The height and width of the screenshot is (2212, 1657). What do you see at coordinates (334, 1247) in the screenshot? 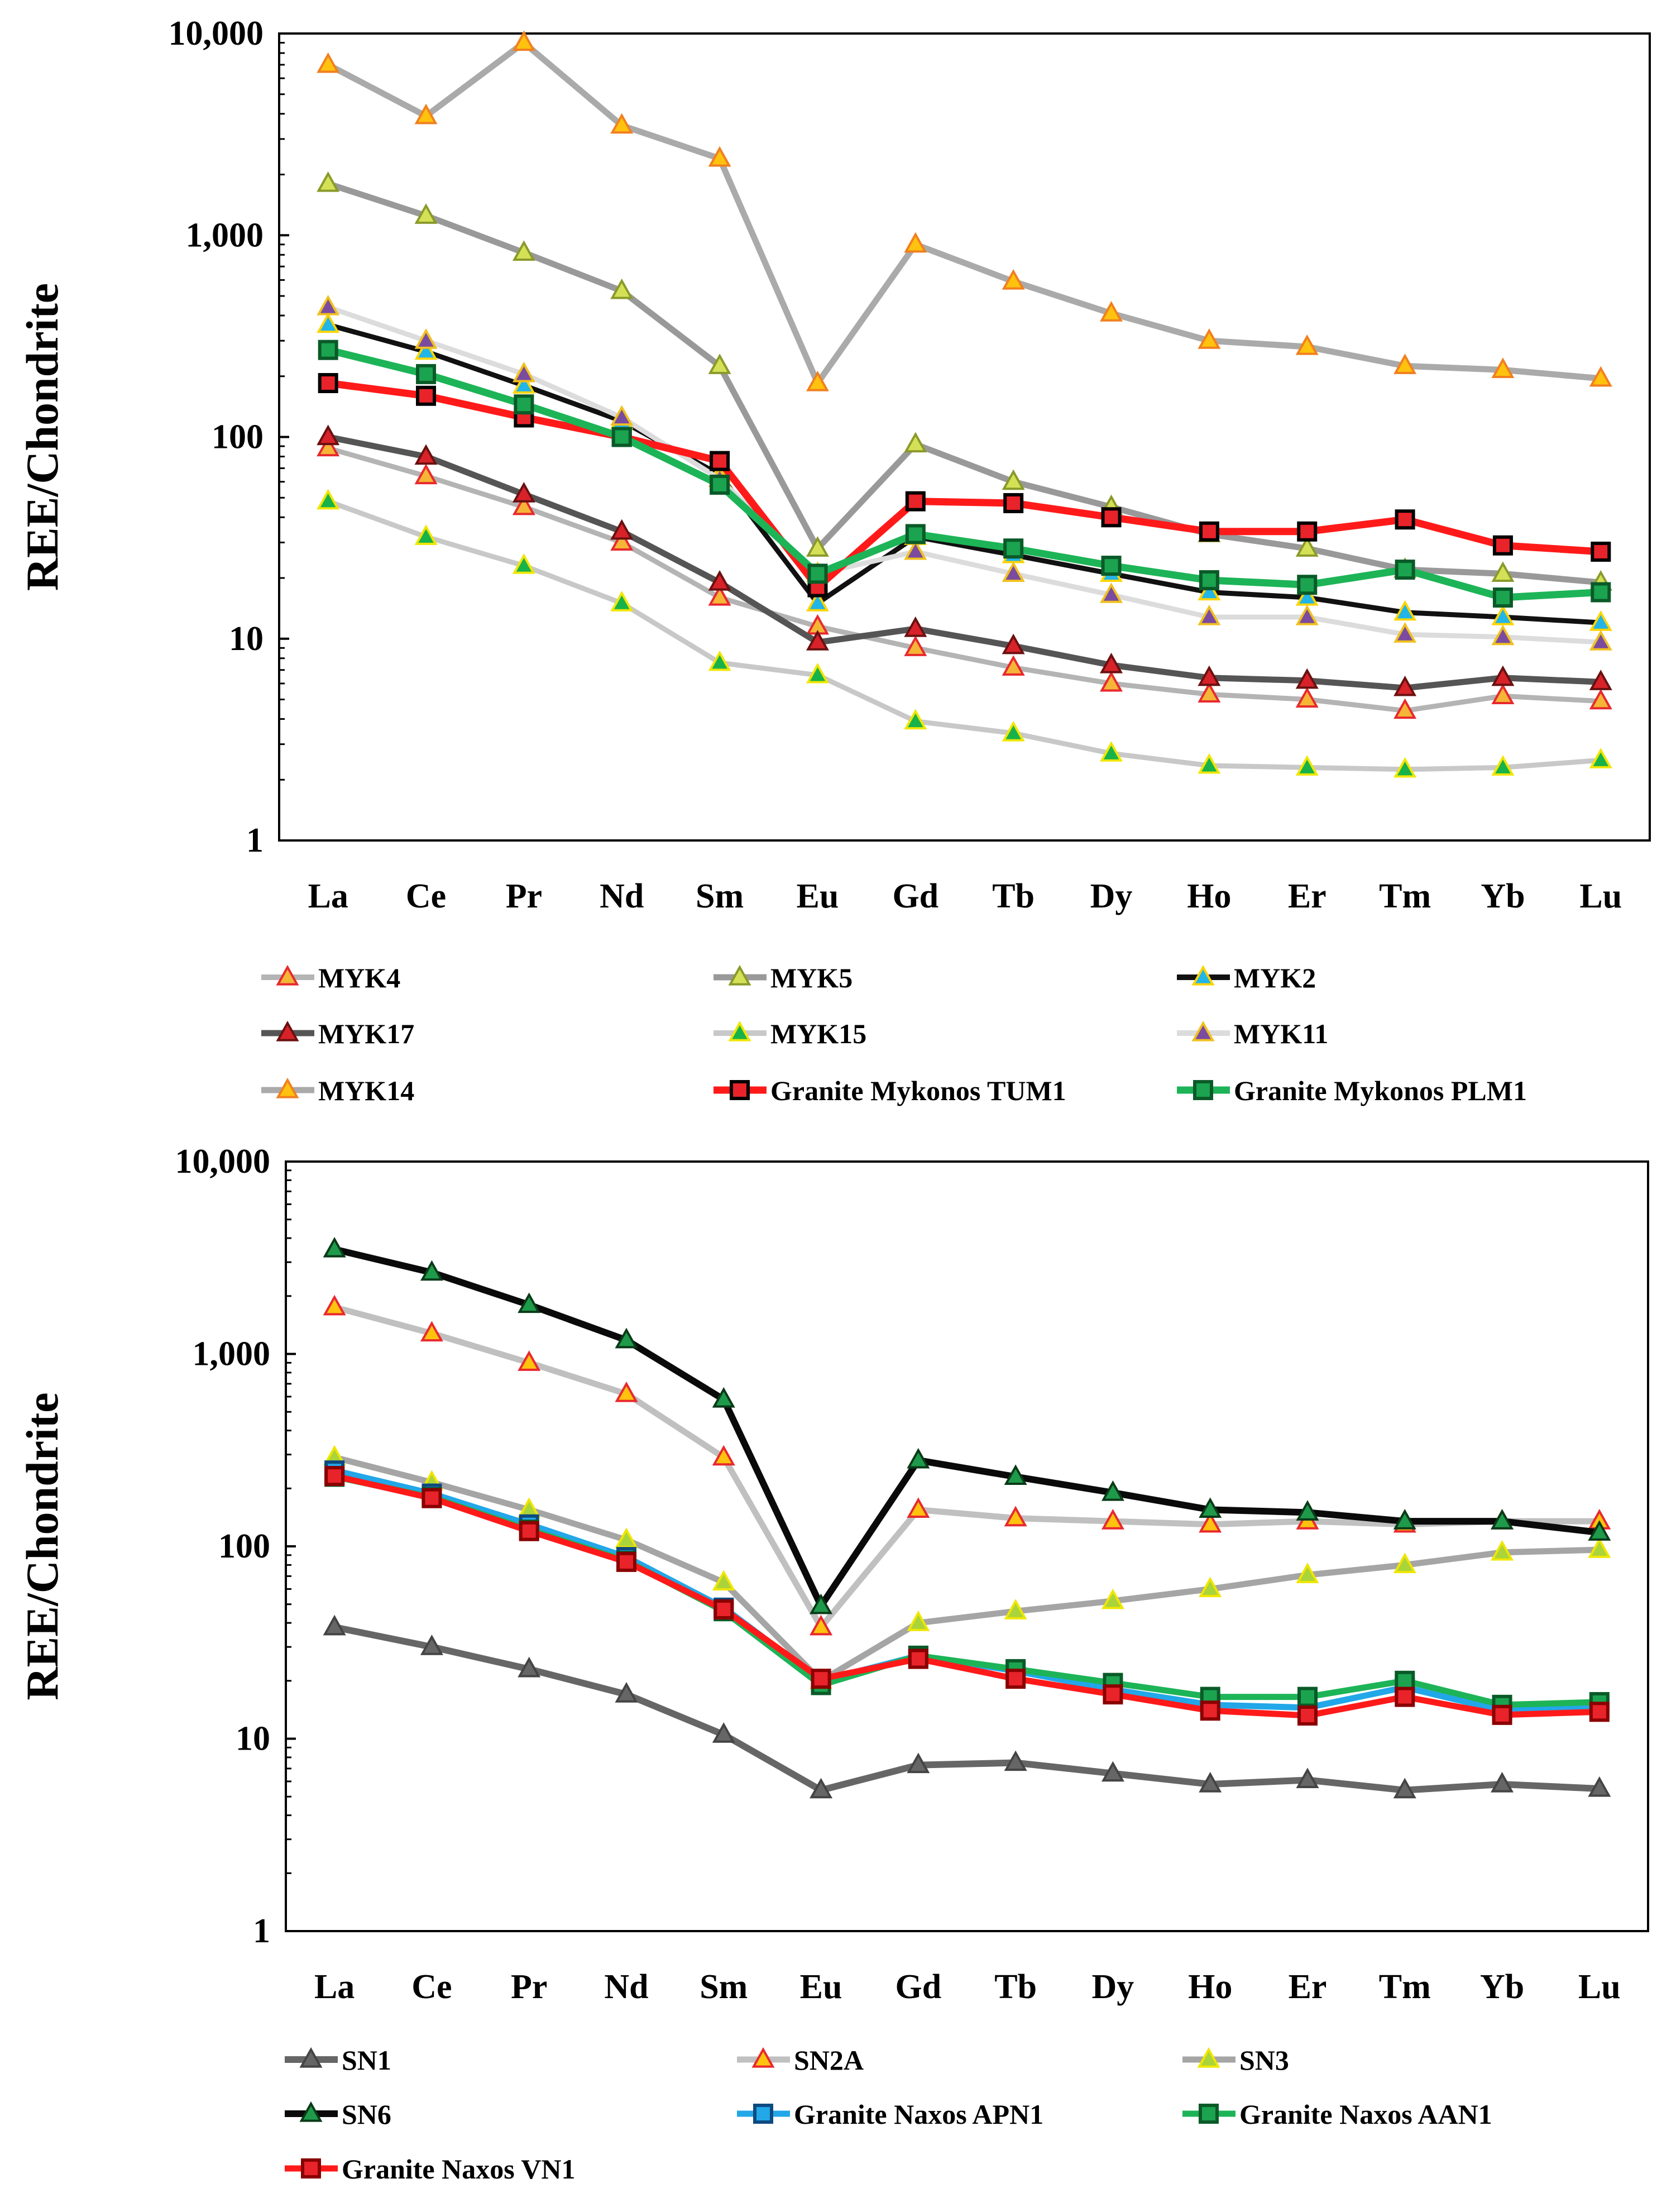
I see `naxos-point-sn6-la` at bounding box center [334, 1247].